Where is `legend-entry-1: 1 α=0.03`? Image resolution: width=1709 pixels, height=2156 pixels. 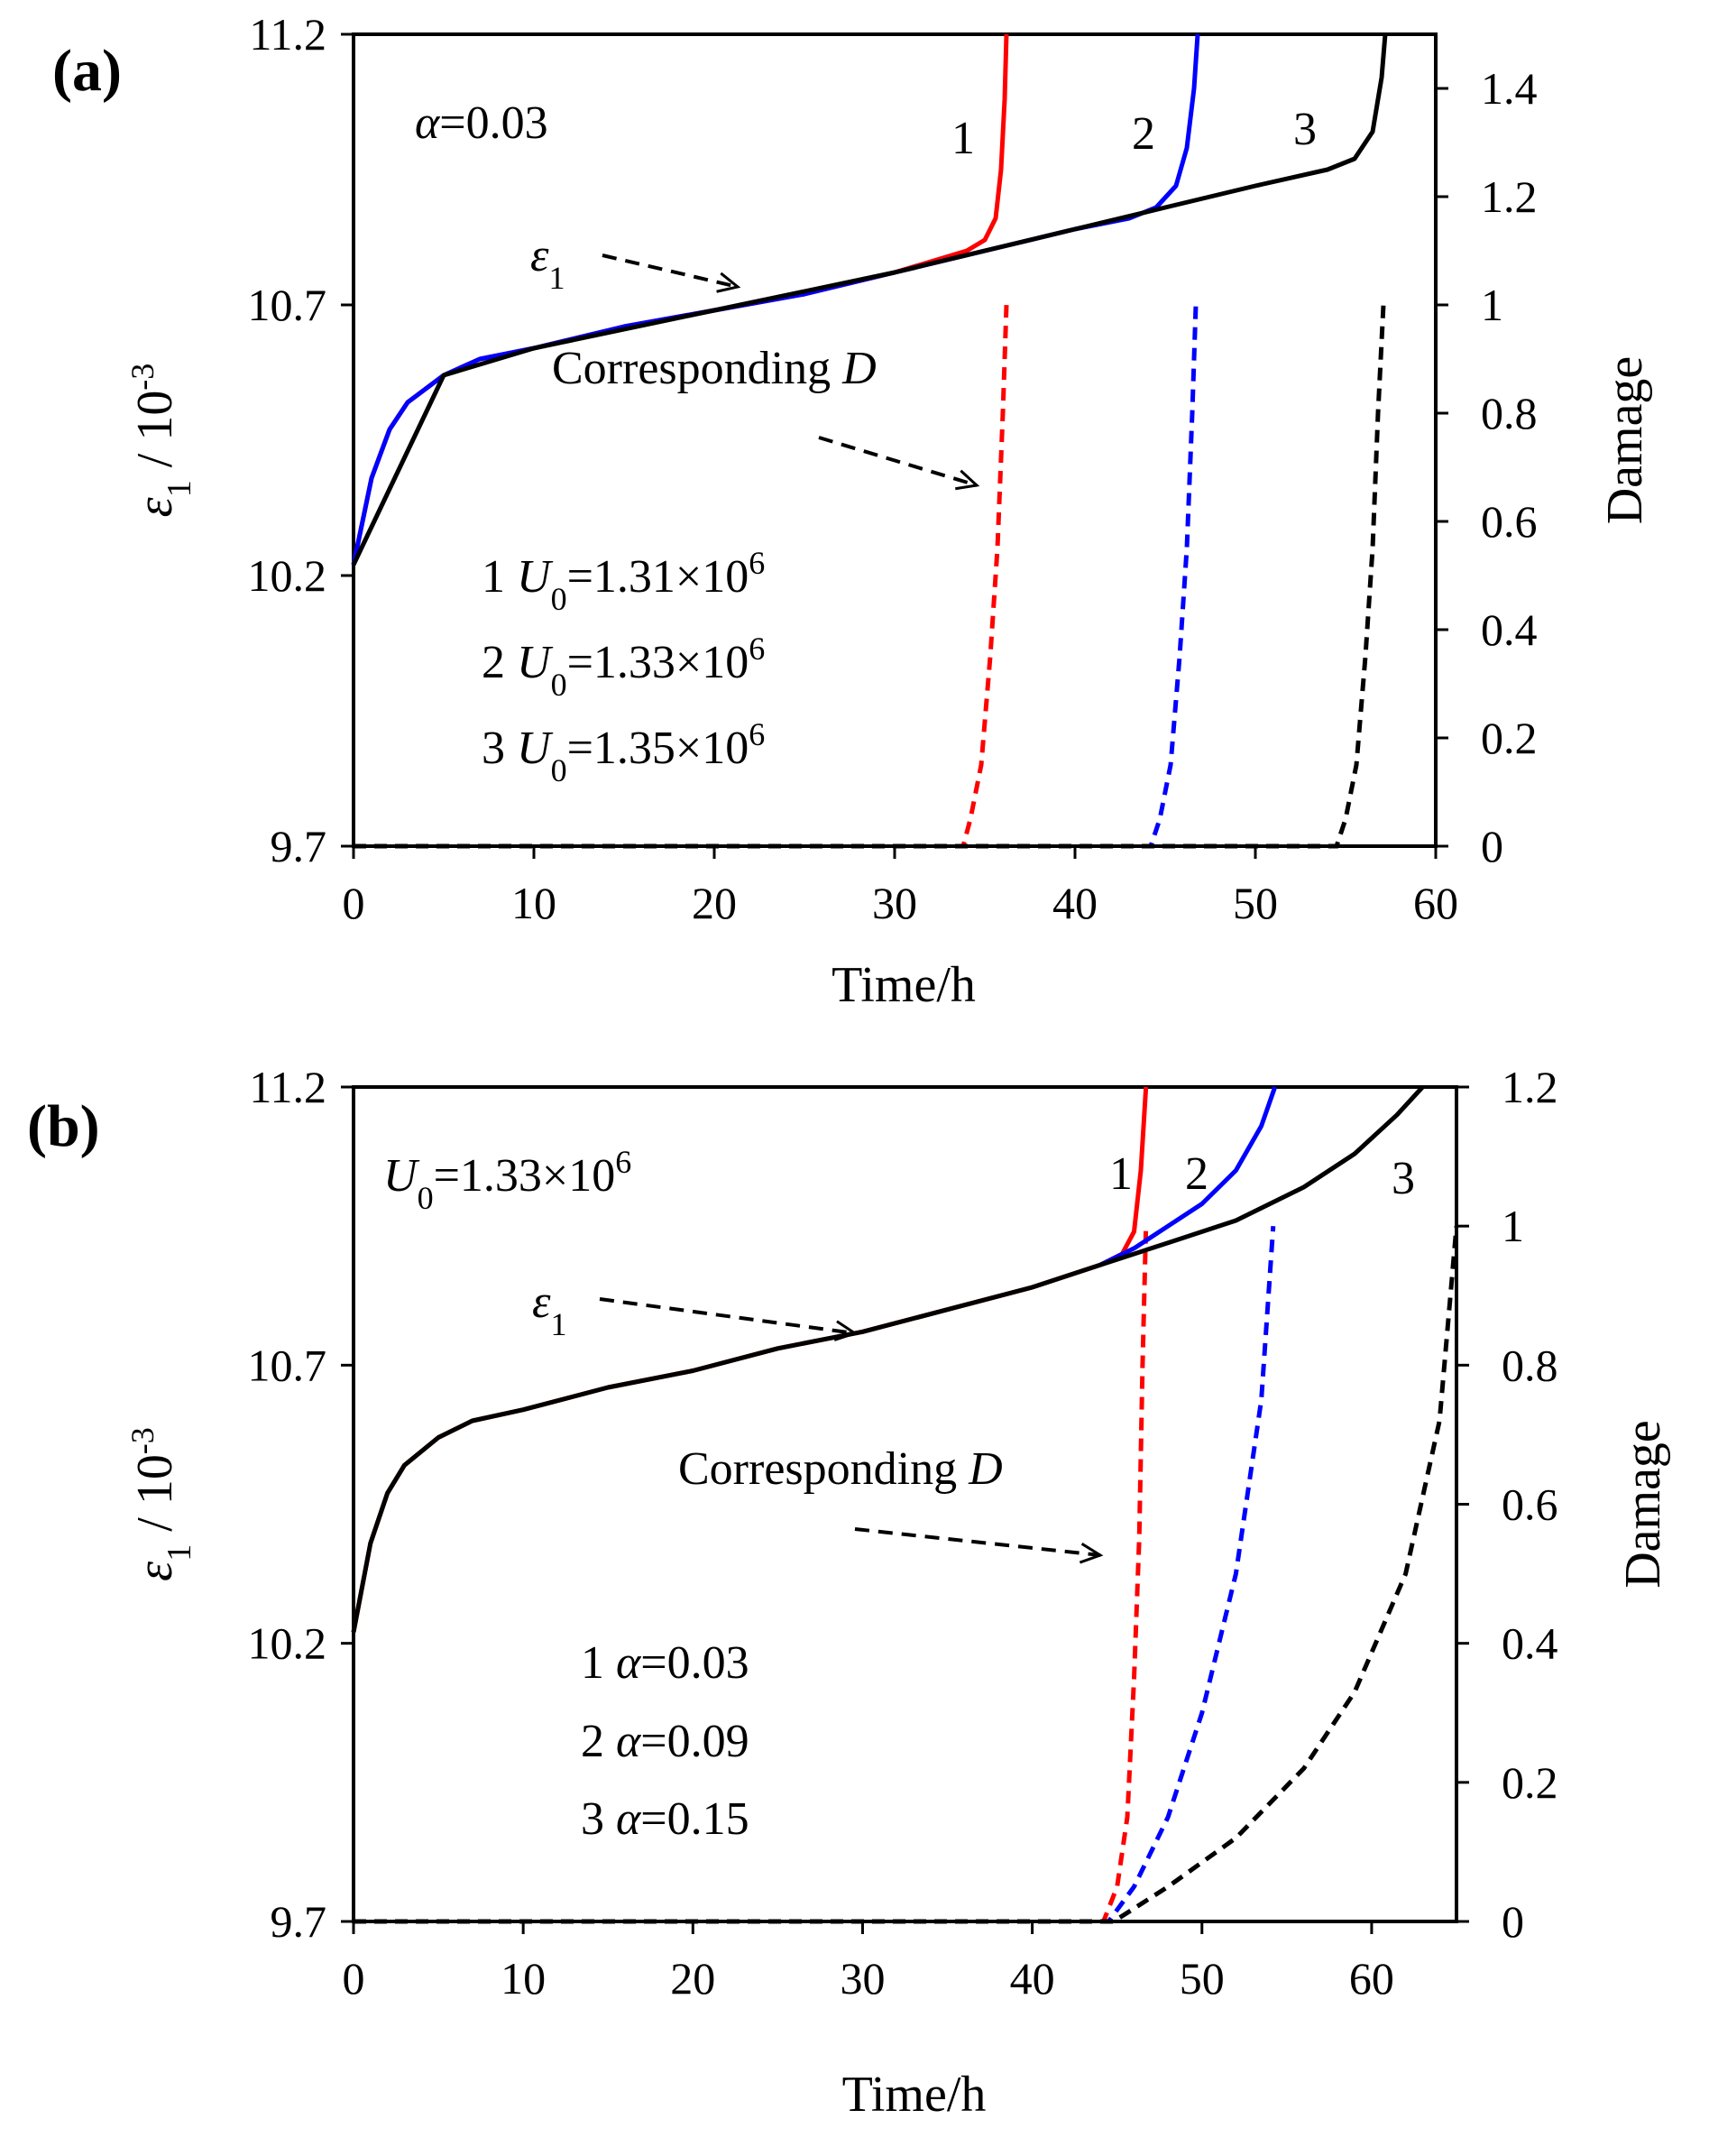
legend-entry-1: 1 α=0.03 is located at coordinates (665, 1663).